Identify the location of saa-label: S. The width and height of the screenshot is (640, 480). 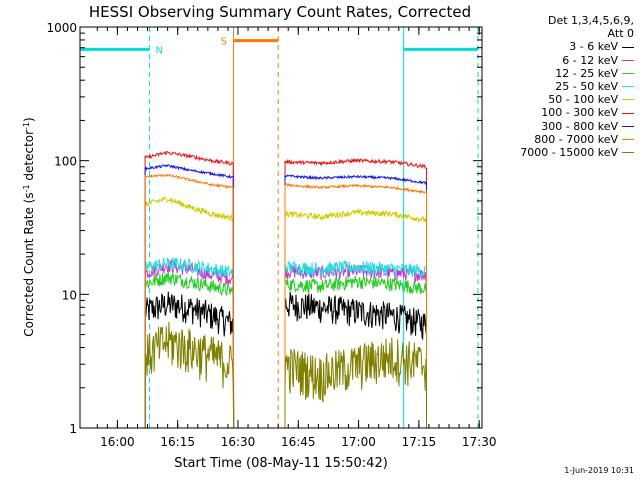
(224, 42).